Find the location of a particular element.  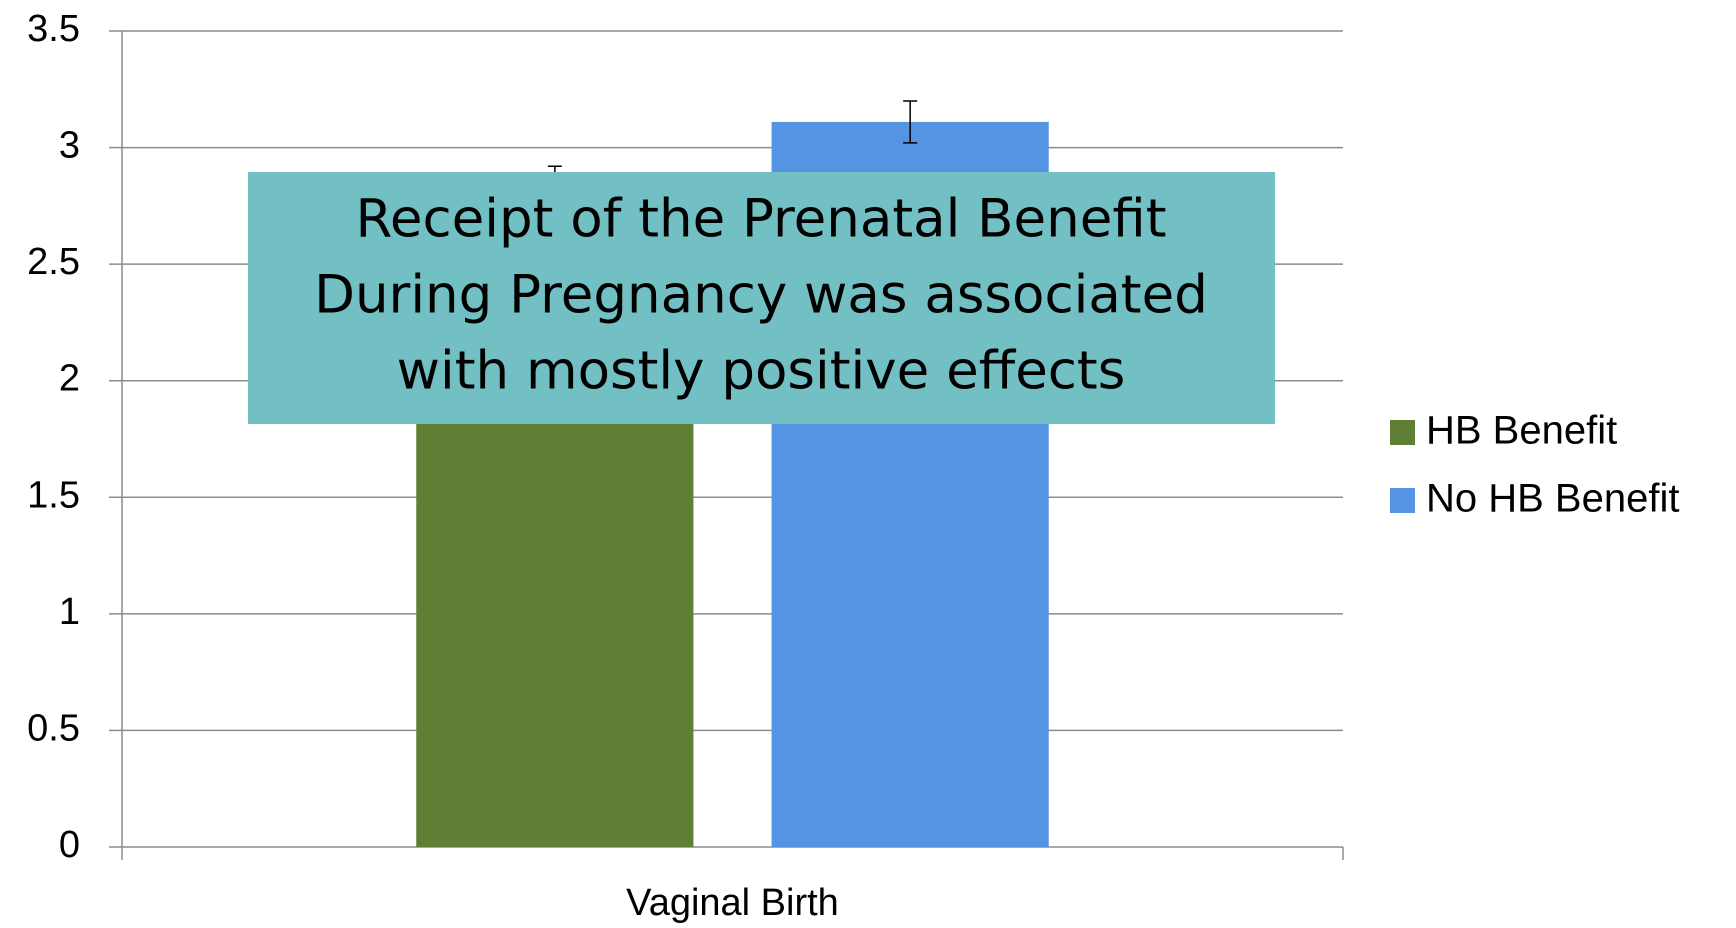

y-tick-label: 2.5 is located at coordinates (53, 262).